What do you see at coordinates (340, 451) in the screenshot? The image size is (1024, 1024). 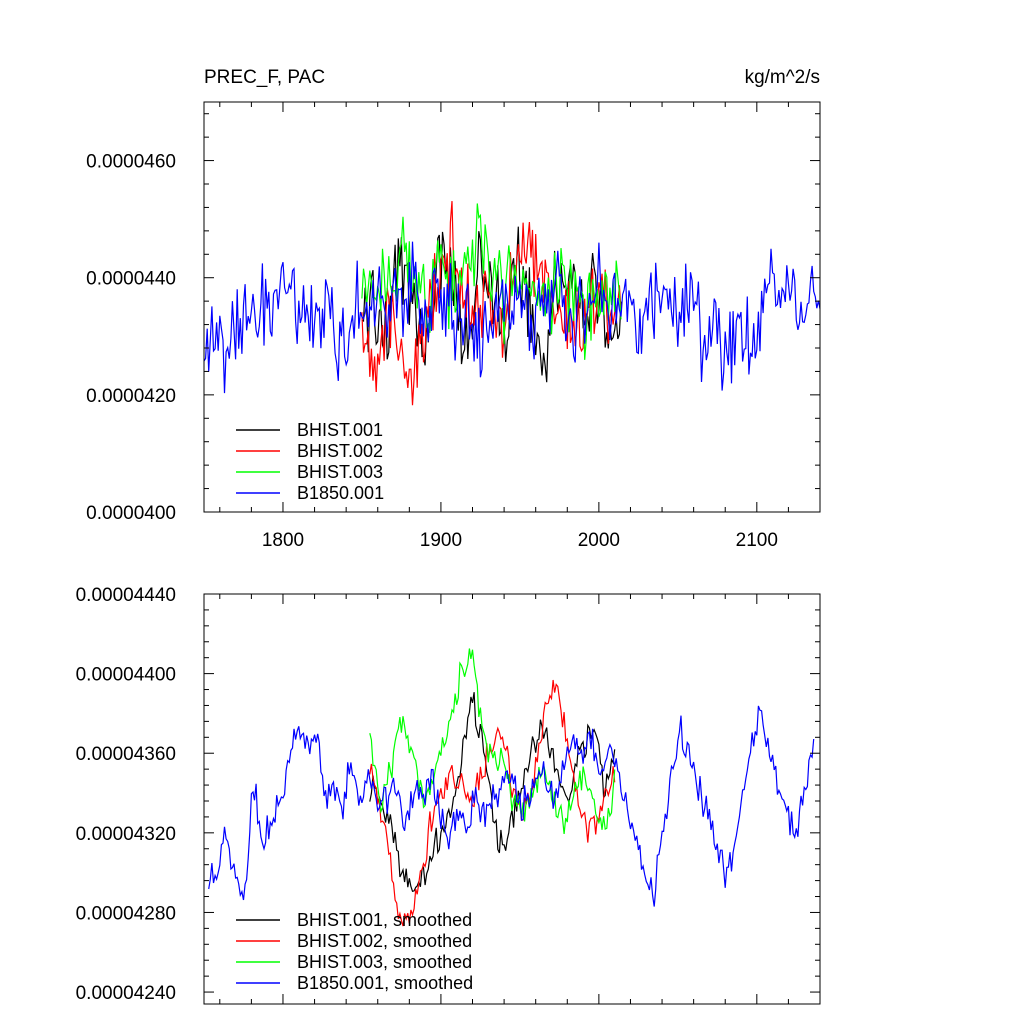 I see `legend-label: BHIST.002` at bounding box center [340, 451].